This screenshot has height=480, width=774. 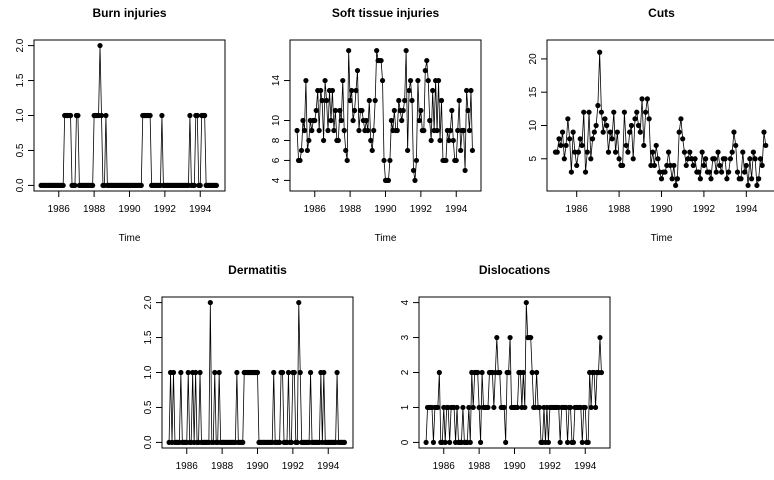 What do you see at coordinates (257, 270) in the screenshot?
I see `panel-title: Dermatitis` at bounding box center [257, 270].